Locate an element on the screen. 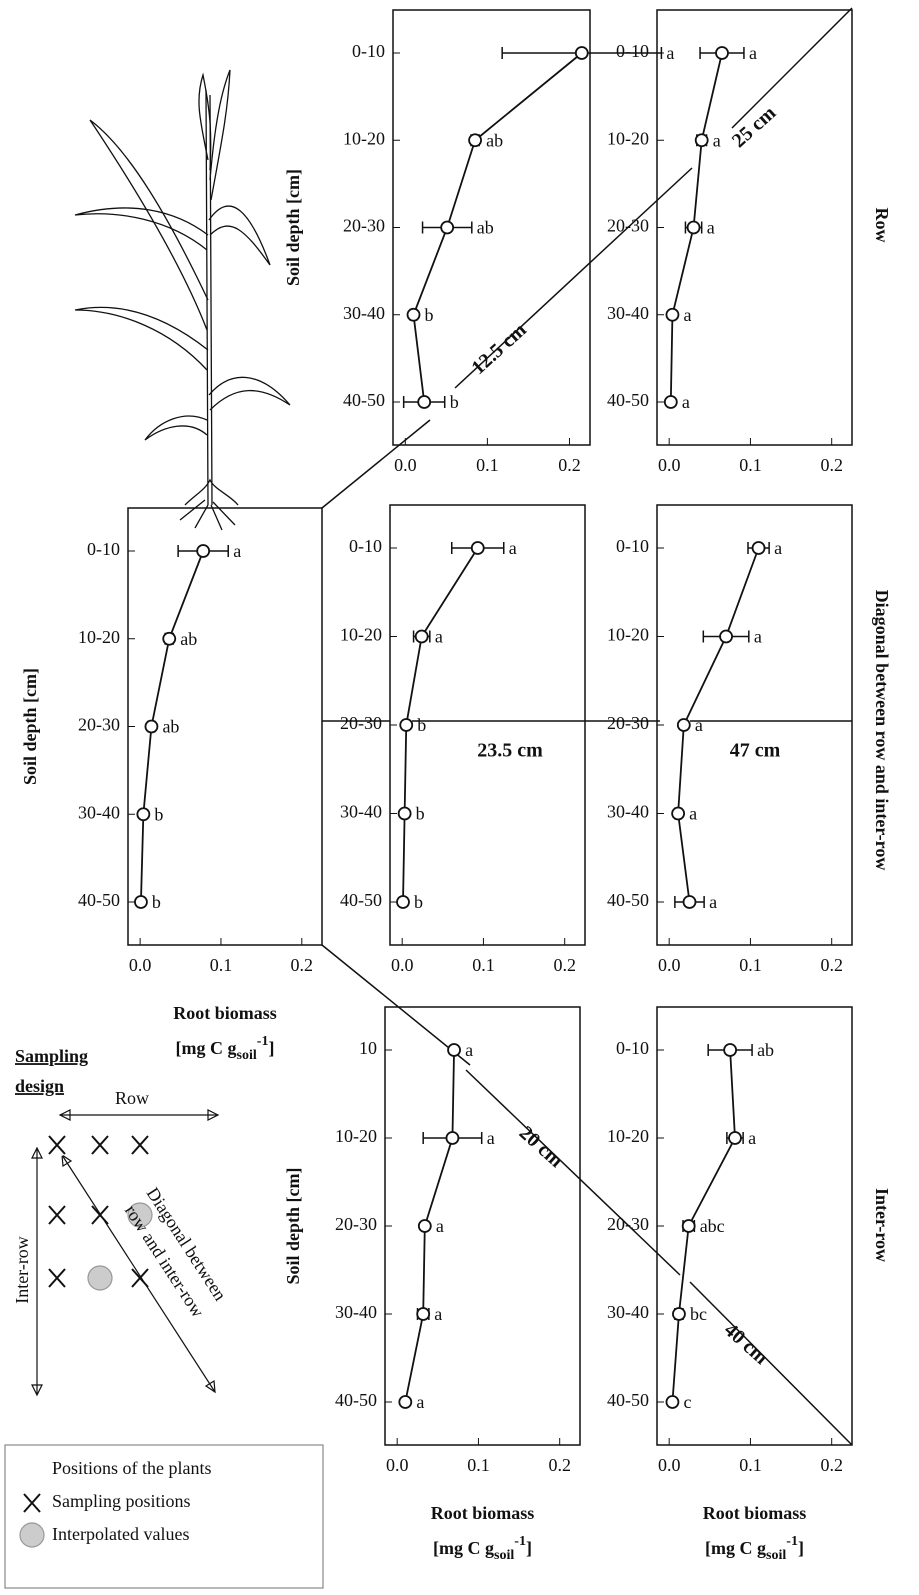 This screenshot has height=1595, width=919. distance-label: 12.5 cm is located at coordinates (499, 349).